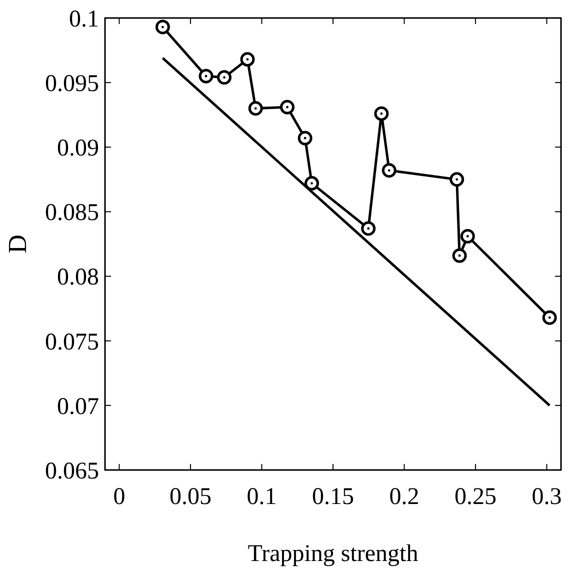 Image resolution: width=572 pixels, height=579 pixels. What do you see at coordinates (17, 244) in the screenshot?
I see `y-axis-title: D` at bounding box center [17, 244].